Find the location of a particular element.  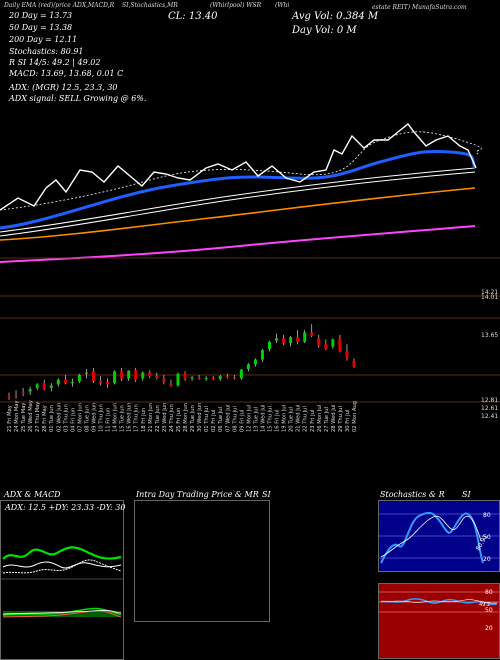

title-line-part3: (Whirlpool) WSR is located at coordinates (236, 5).